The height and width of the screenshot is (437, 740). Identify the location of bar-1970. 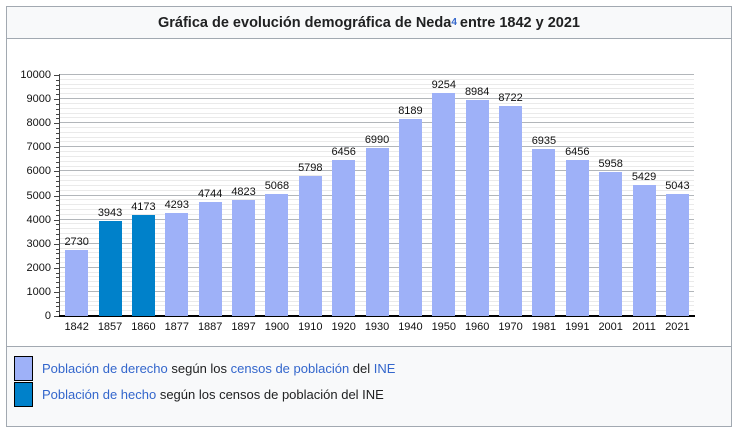
(511, 210).